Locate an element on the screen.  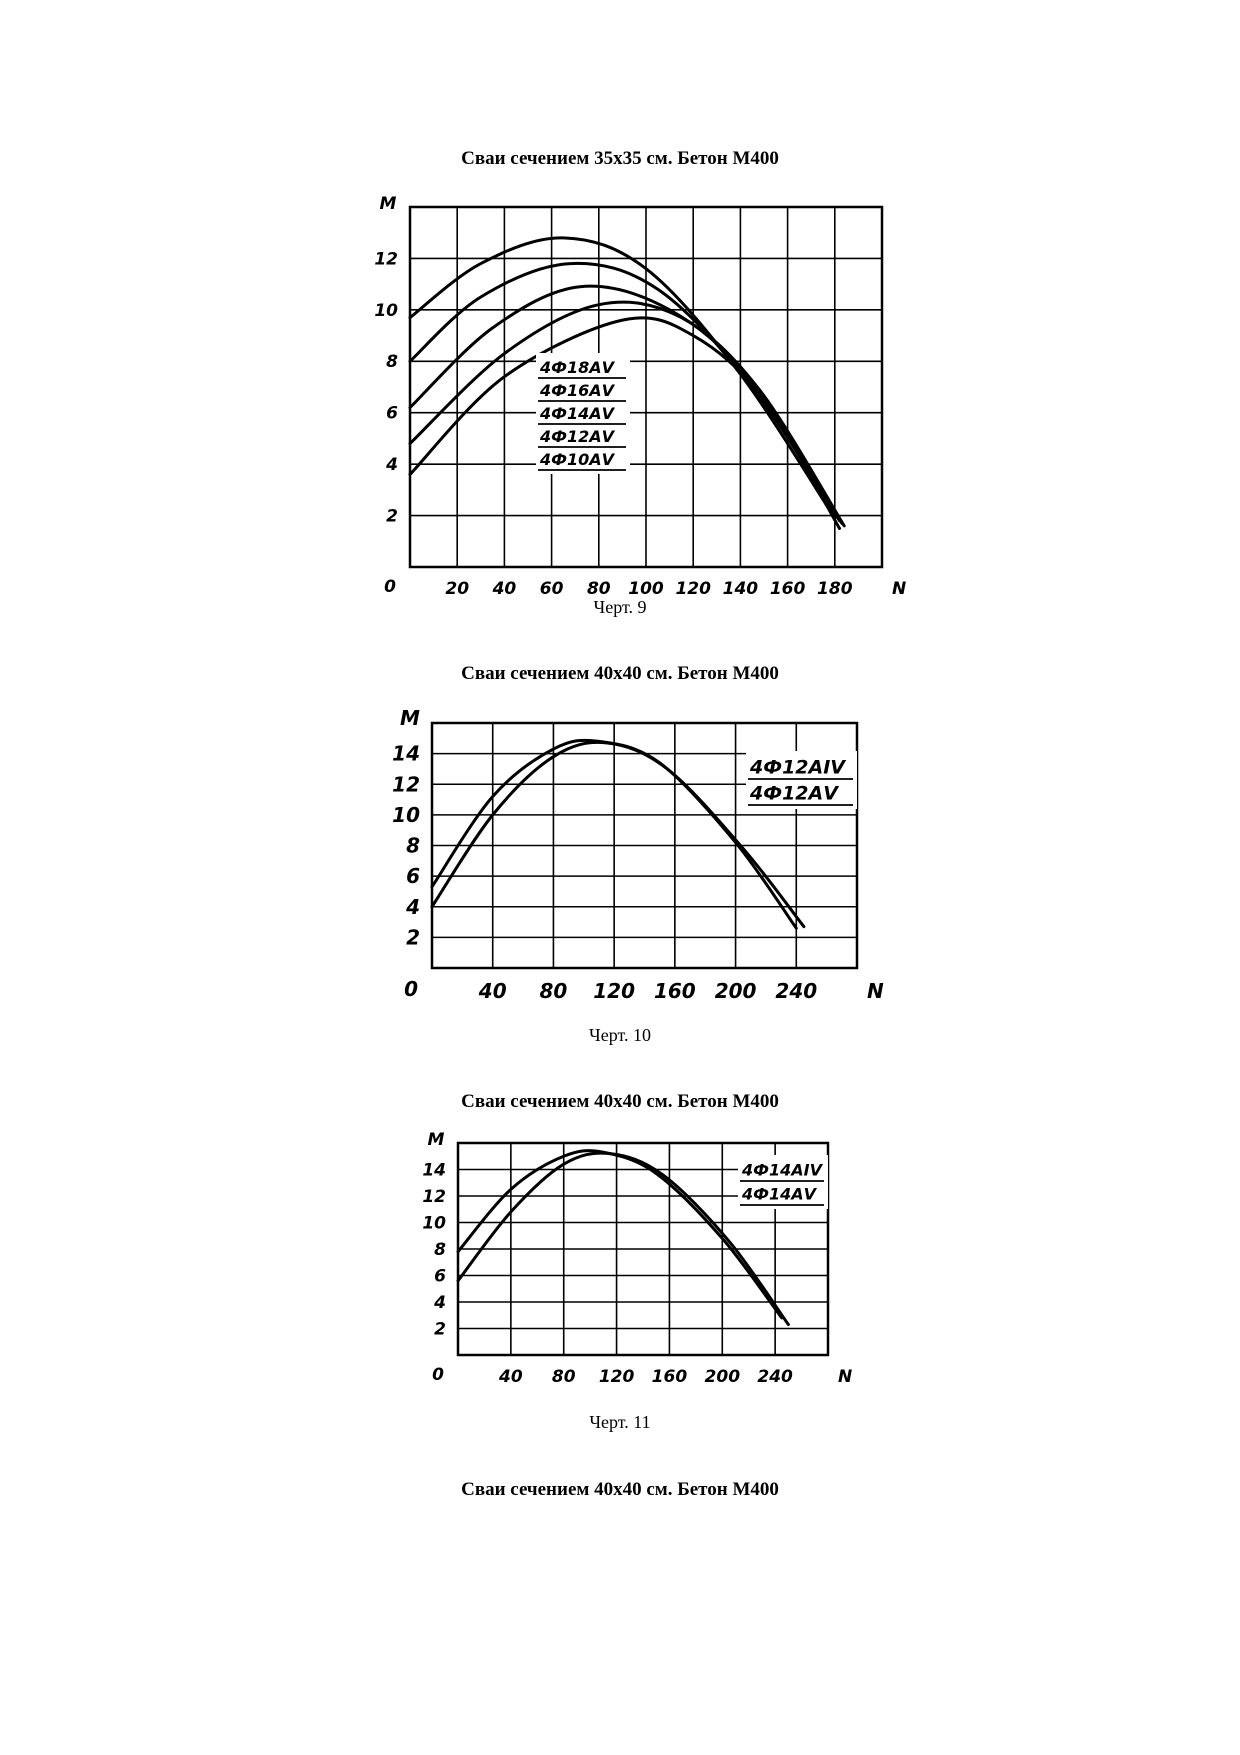
chart-1-legend-background is located at coordinates (583, 413).